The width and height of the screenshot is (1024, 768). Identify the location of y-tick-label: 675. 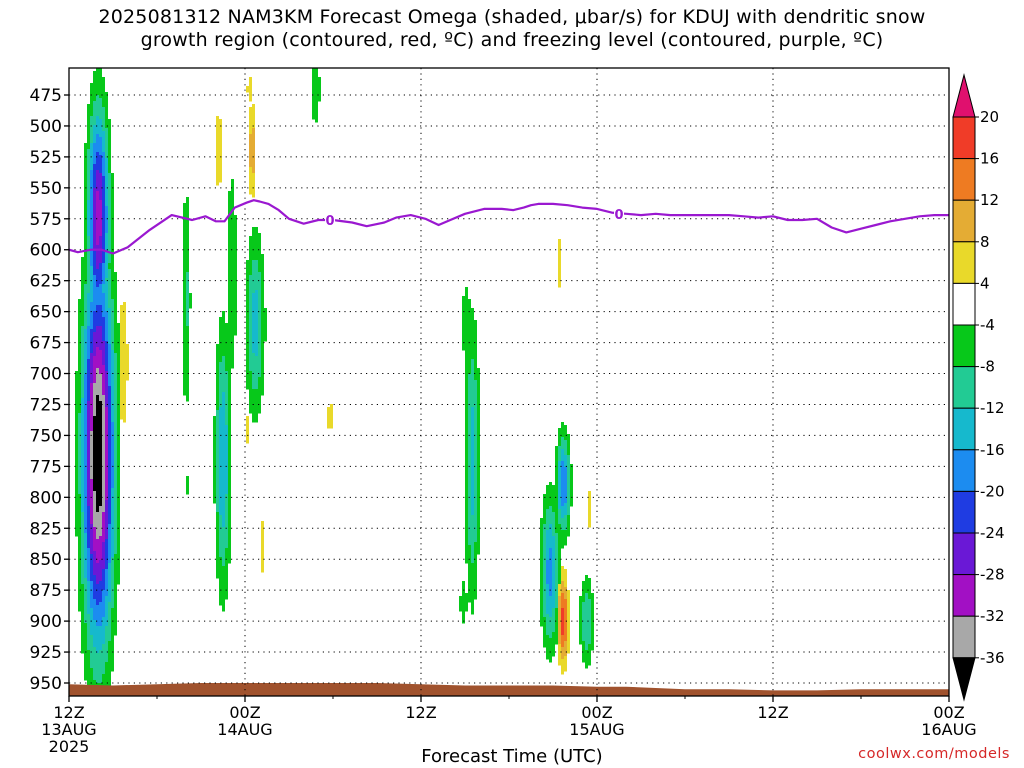
(46, 344).